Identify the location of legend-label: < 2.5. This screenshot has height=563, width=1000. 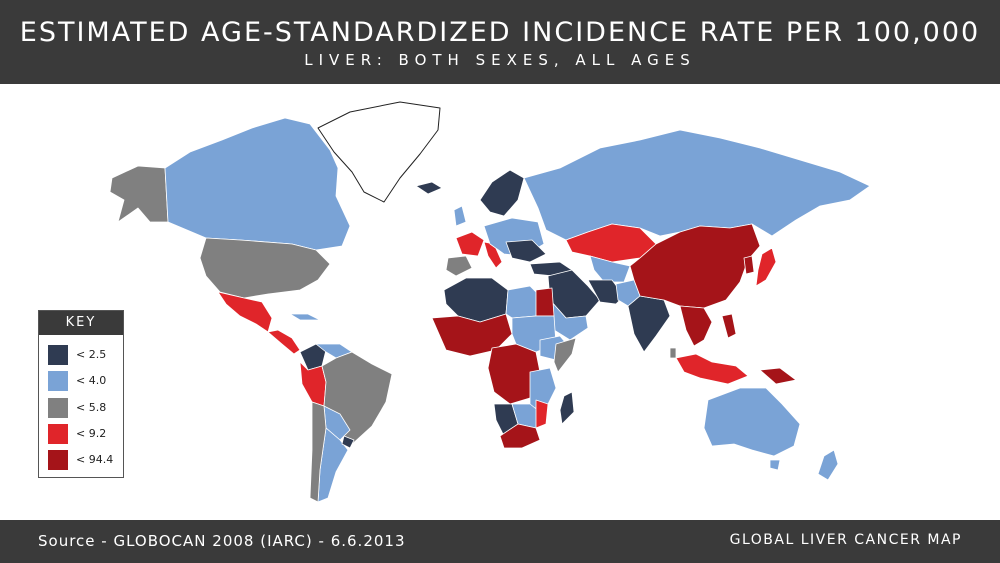
(91, 354).